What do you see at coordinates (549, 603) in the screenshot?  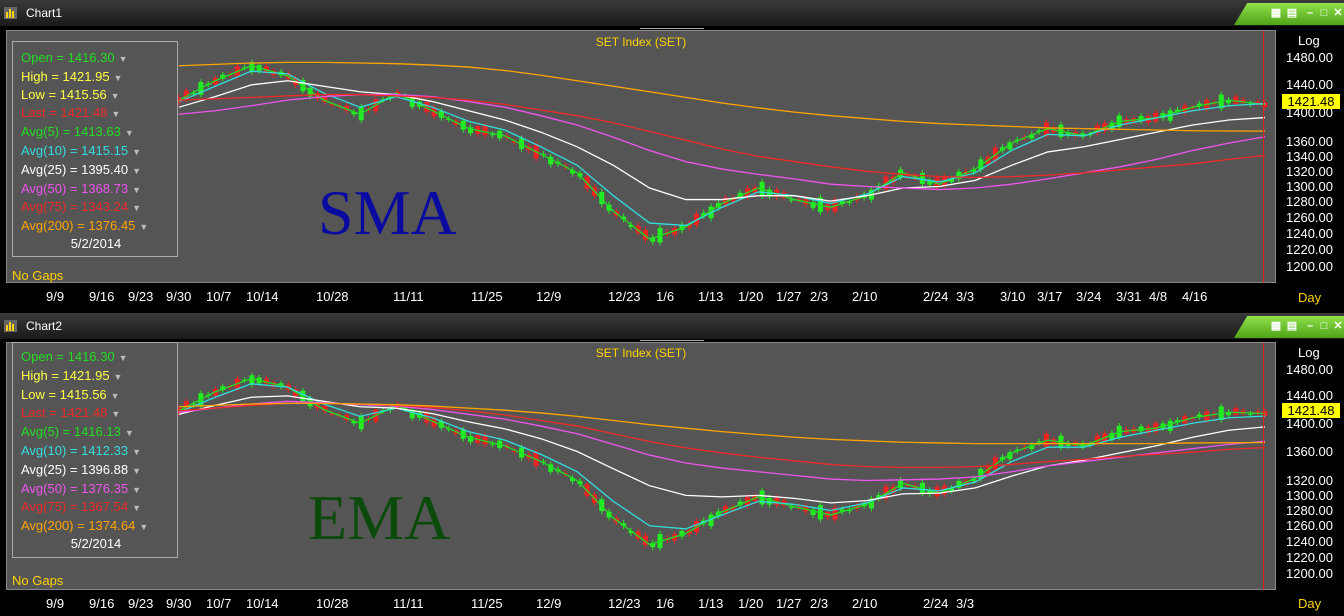 I see `x-tick-label: 12/9` at bounding box center [549, 603].